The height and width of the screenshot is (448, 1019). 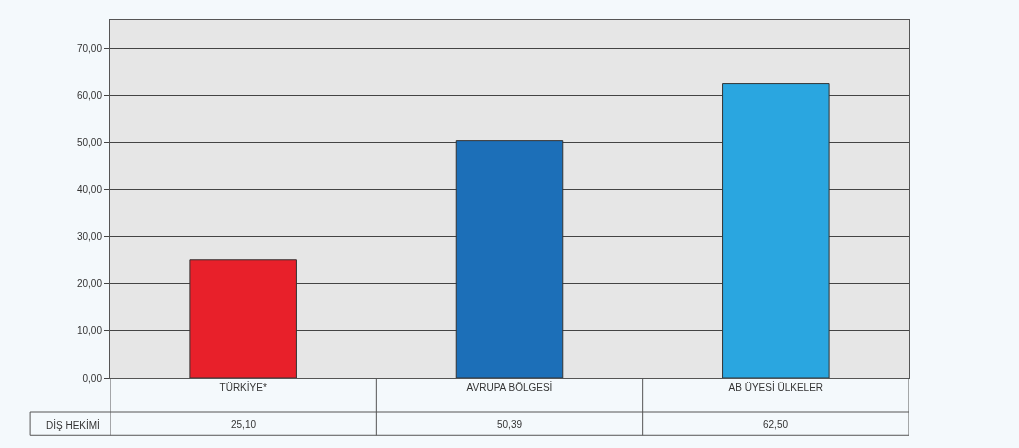 What do you see at coordinates (776, 387) in the screenshot?
I see `x-tick-label: AB ÜYESİ ÜLKELER` at bounding box center [776, 387].